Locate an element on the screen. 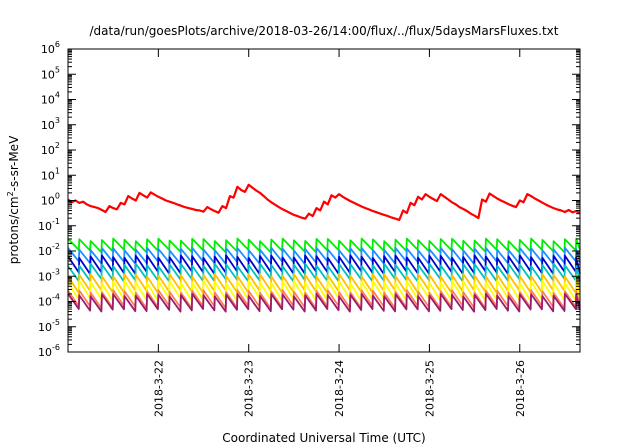 The height and width of the screenshot is (448, 640). y-axis-label: protons/cm2-s-sr-MeV is located at coordinates (13, 199).